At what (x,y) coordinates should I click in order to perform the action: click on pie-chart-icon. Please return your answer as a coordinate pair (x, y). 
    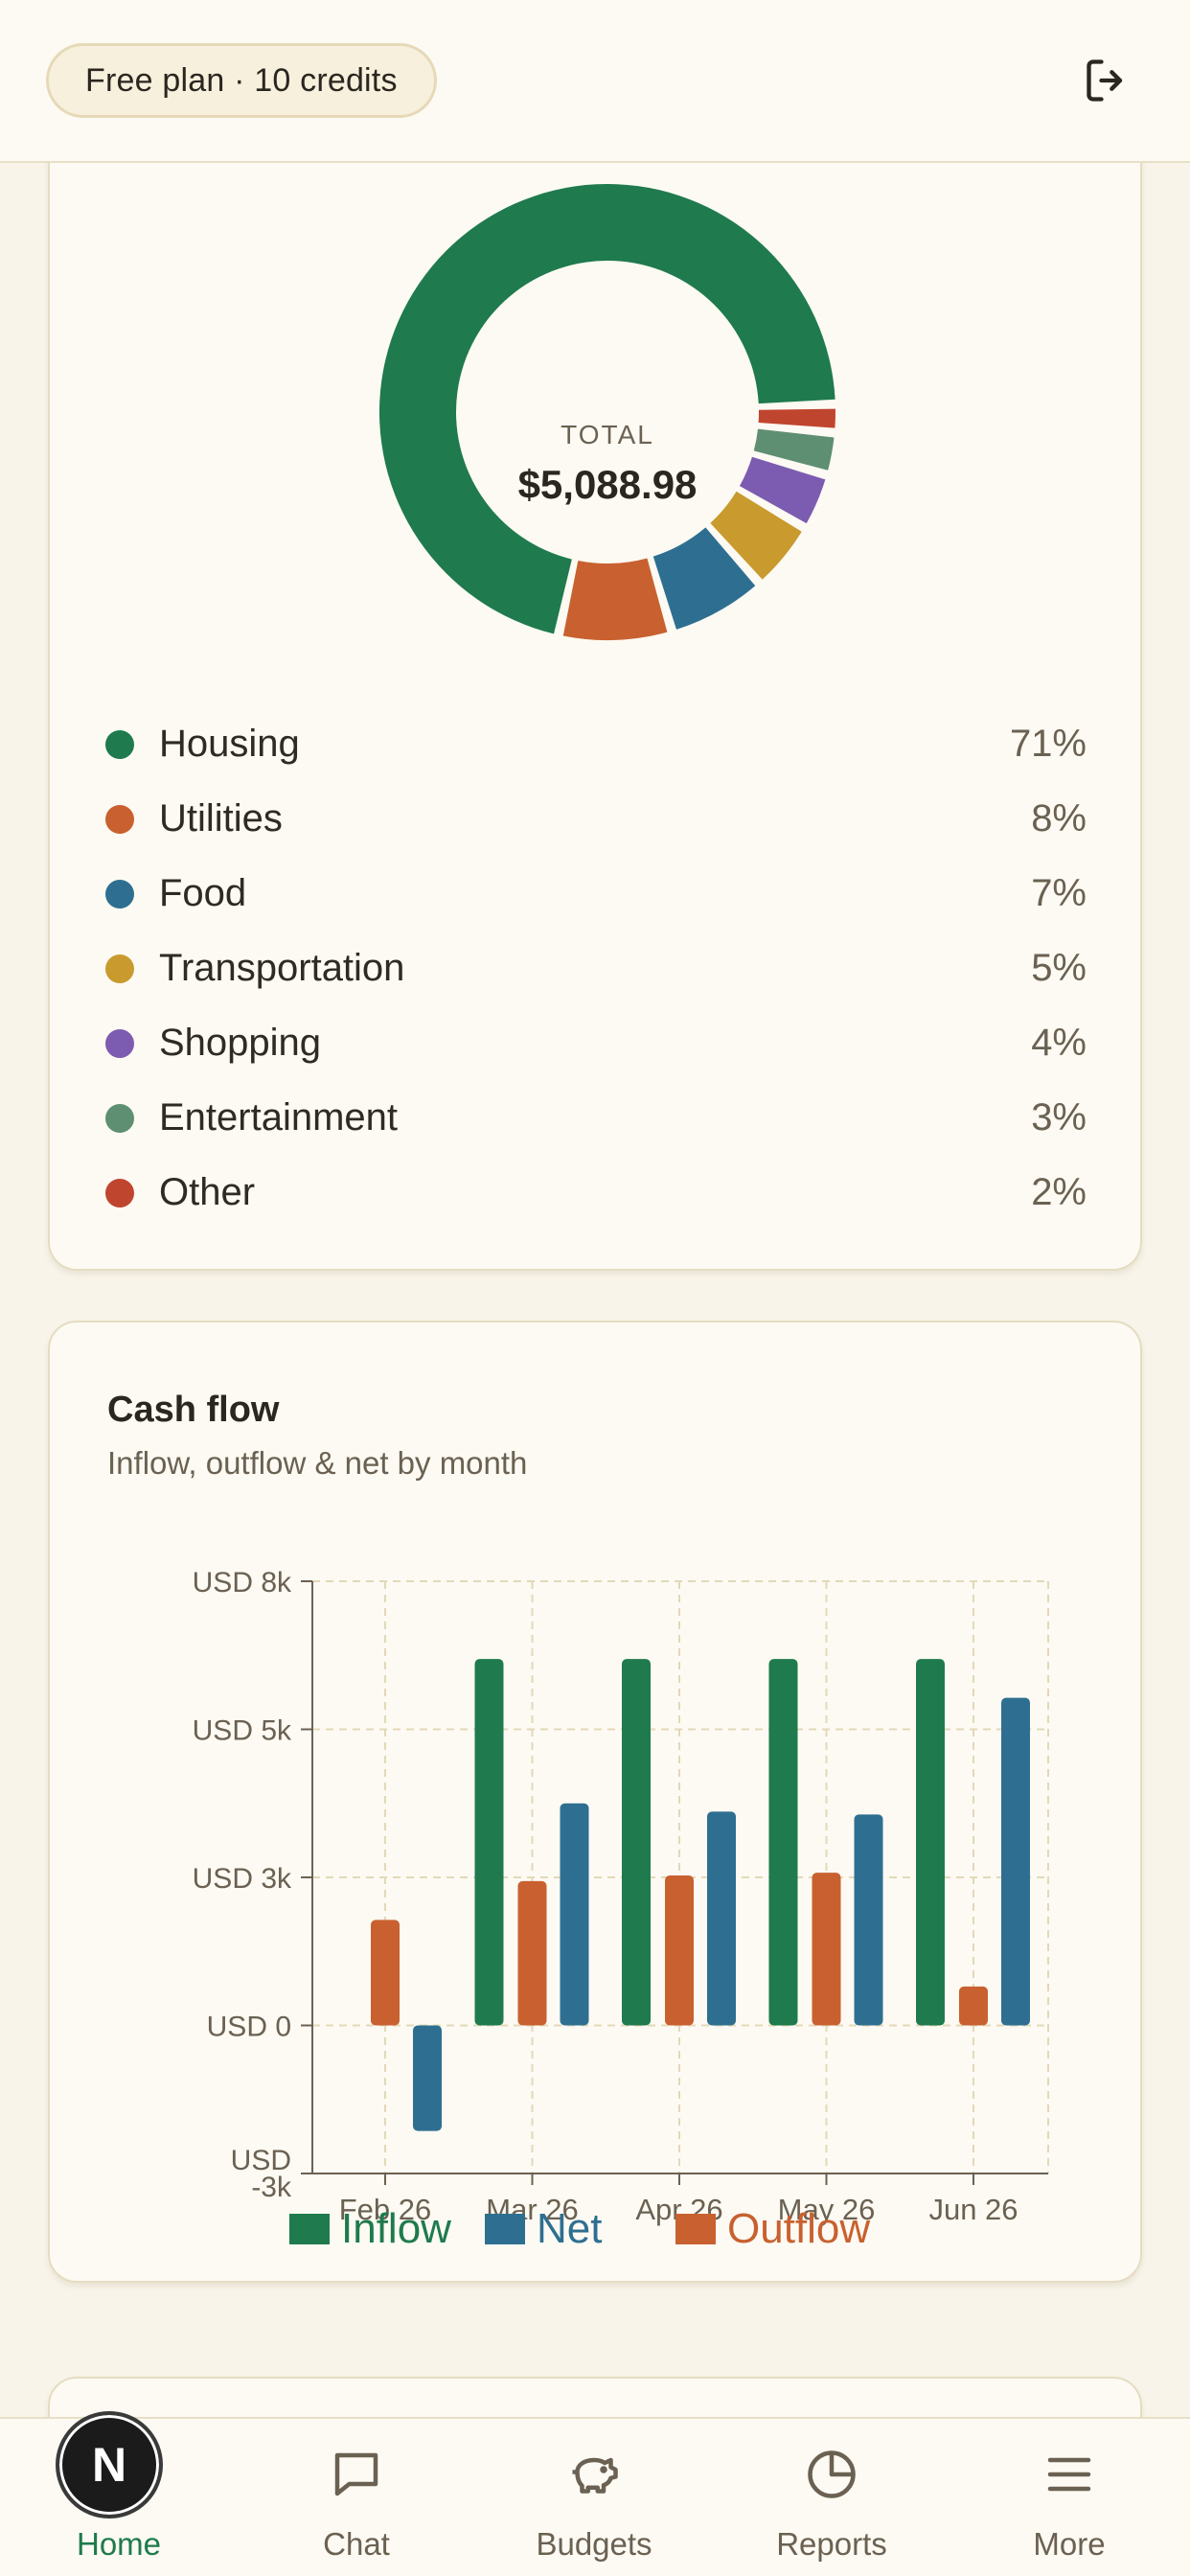
    Looking at the image, I should click on (832, 2474).